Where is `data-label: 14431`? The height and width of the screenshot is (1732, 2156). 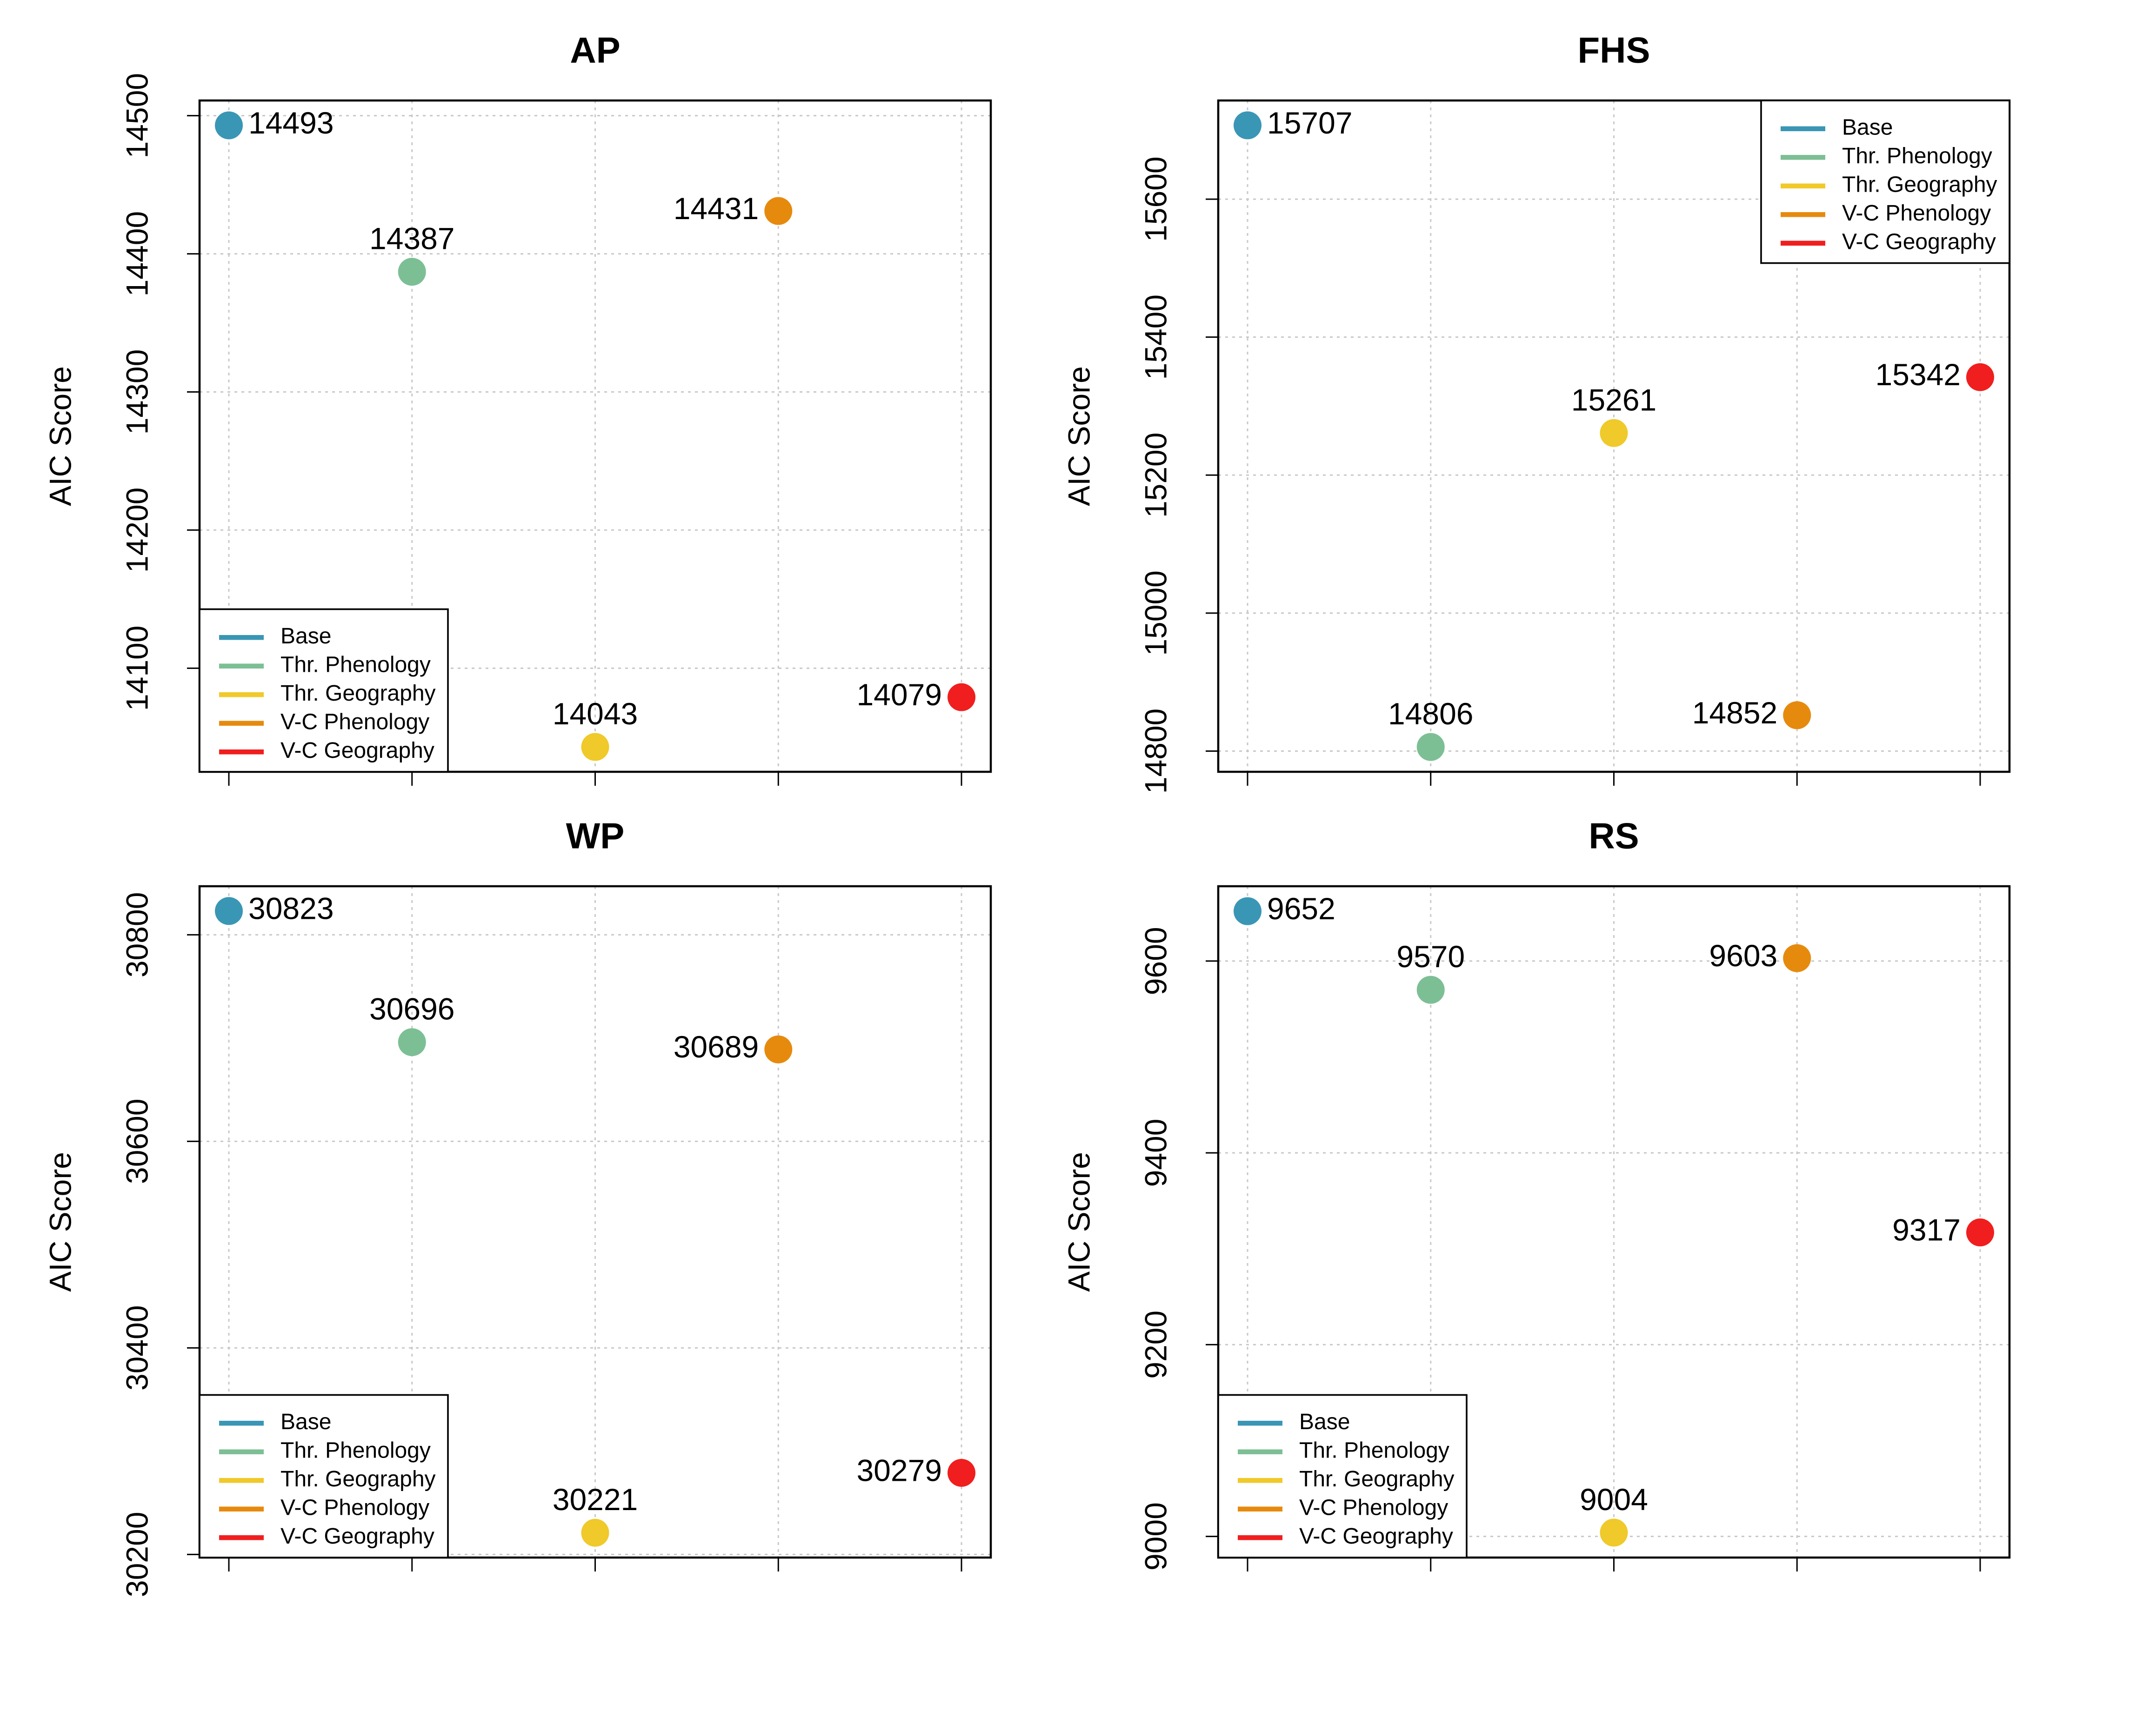 data-label: 14431 is located at coordinates (716, 208).